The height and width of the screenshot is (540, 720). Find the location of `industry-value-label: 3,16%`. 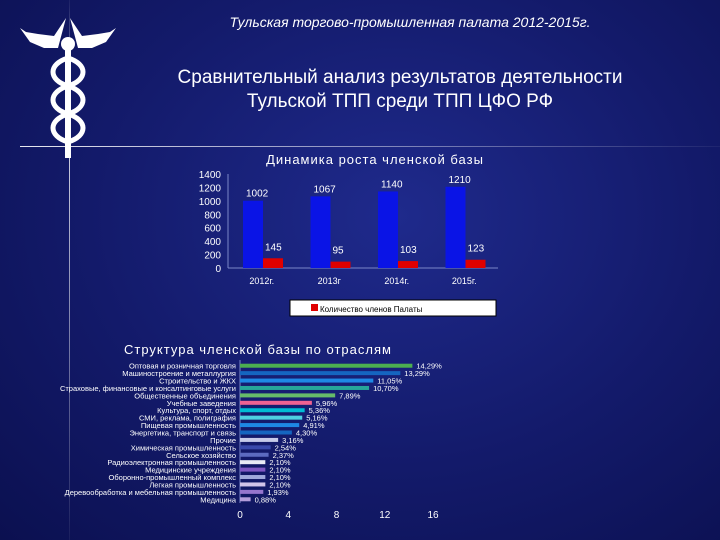

industry-value-label: 3,16% is located at coordinates (293, 440).